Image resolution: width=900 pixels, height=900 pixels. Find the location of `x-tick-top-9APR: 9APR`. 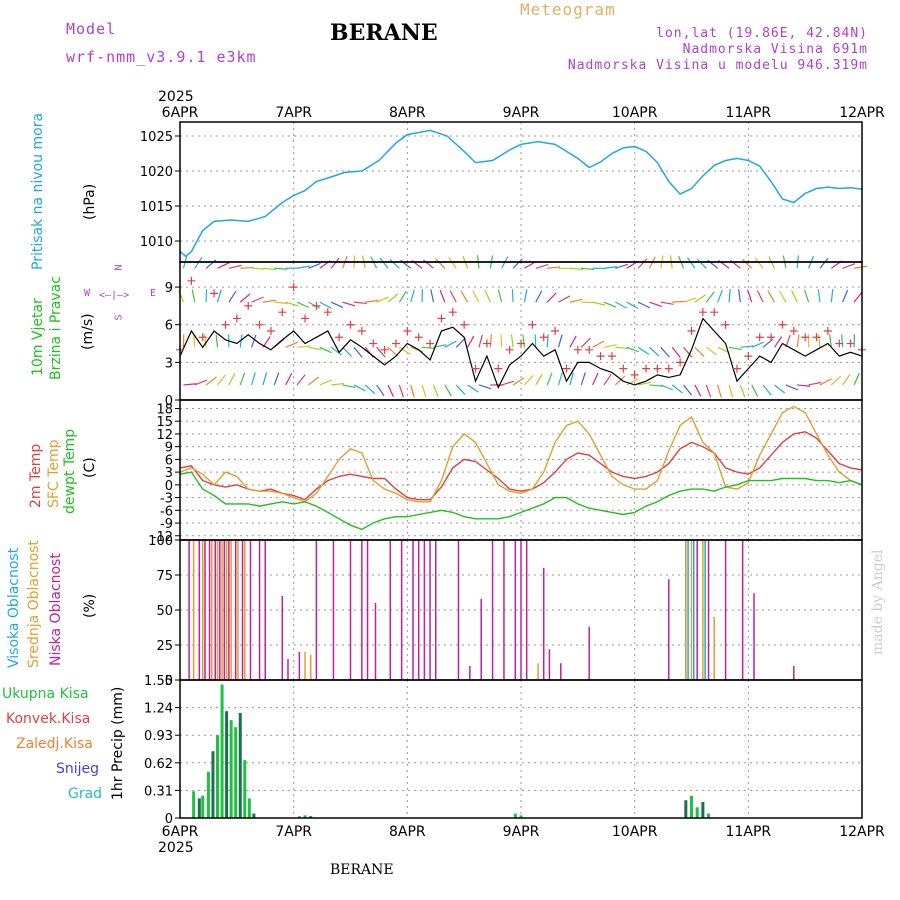

x-tick-top-9APR: 9APR is located at coordinates (521, 113).